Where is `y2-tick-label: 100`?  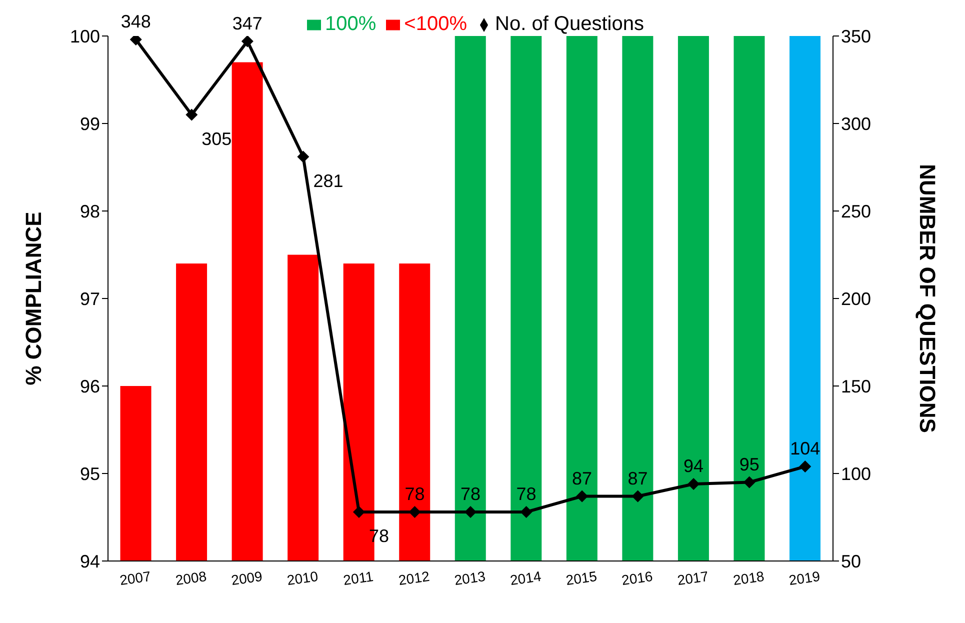
y2-tick-label: 100 is located at coordinates (856, 474).